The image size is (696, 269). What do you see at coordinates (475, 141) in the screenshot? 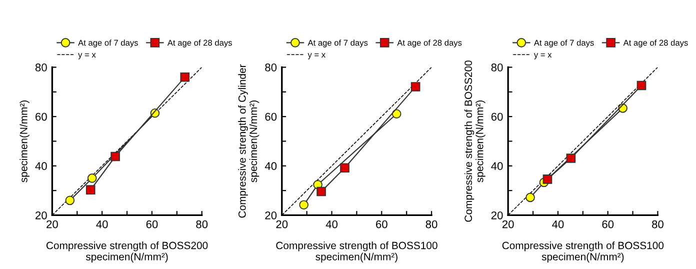
I see `y-axis-title: Compressive strength of BOSS200 specimen(N/mm²)` at bounding box center [475, 141].